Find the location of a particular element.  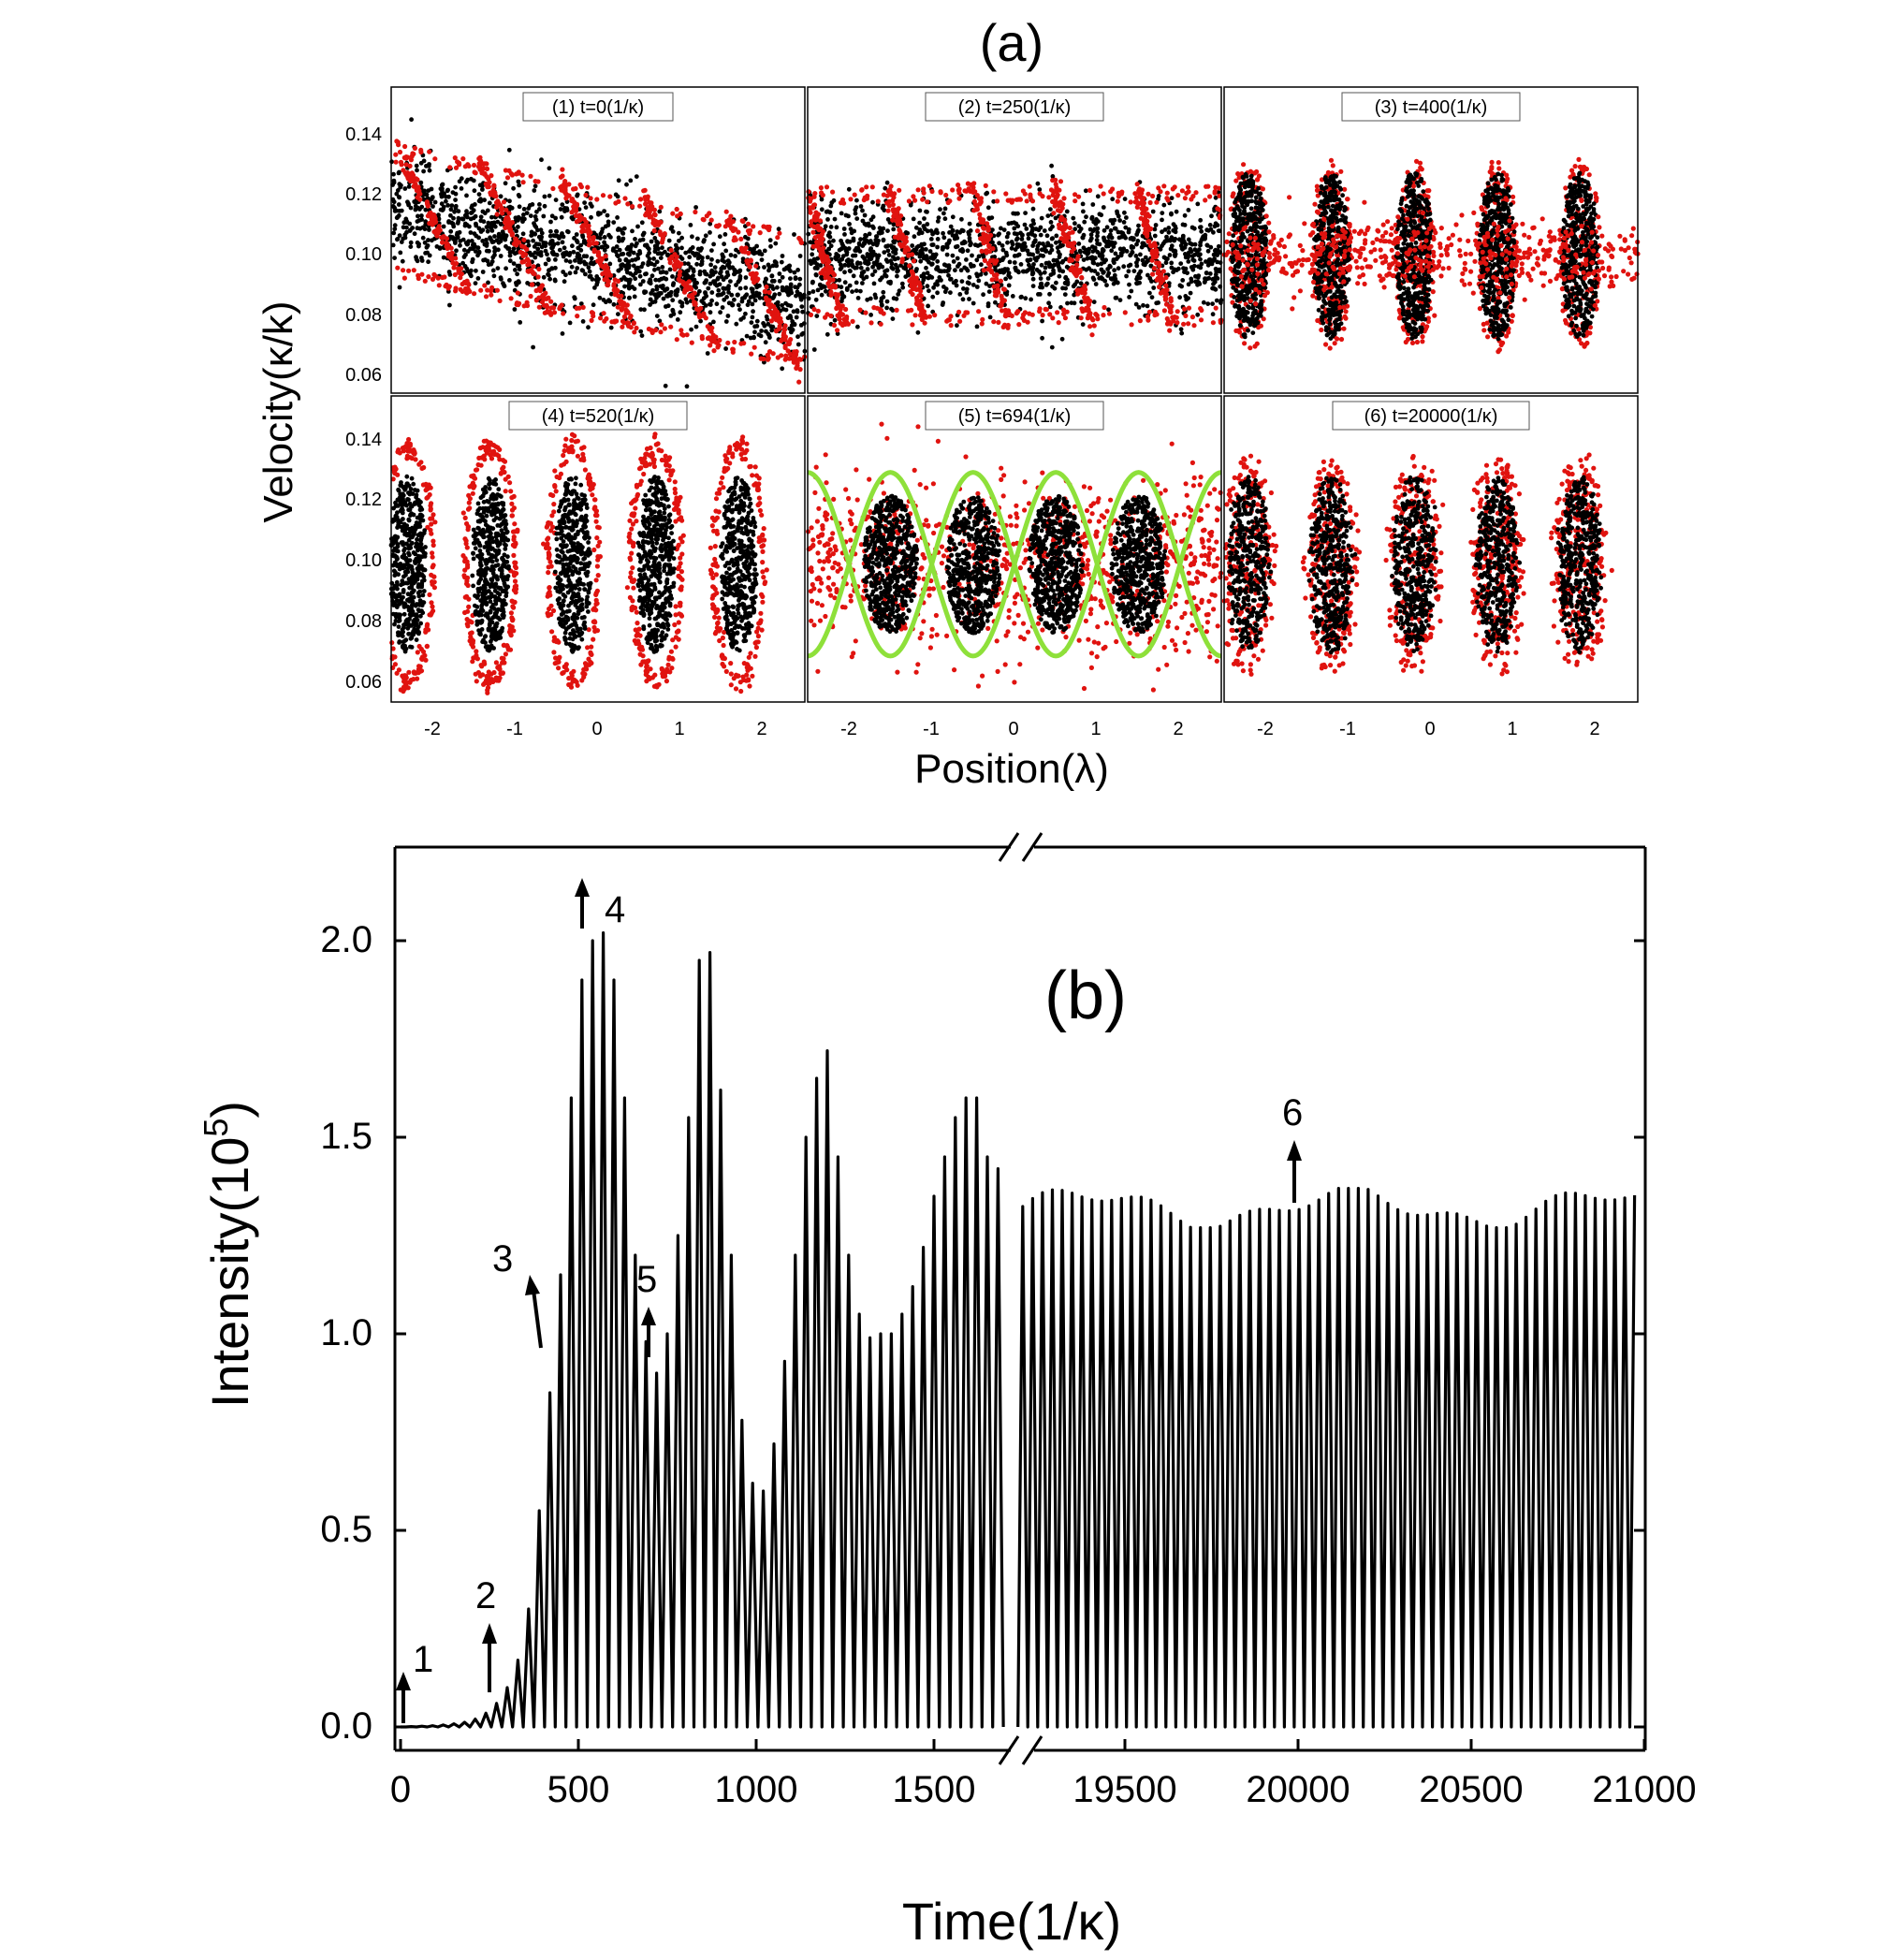

a-ytick: 0.10 is located at coordinates (363, 254).